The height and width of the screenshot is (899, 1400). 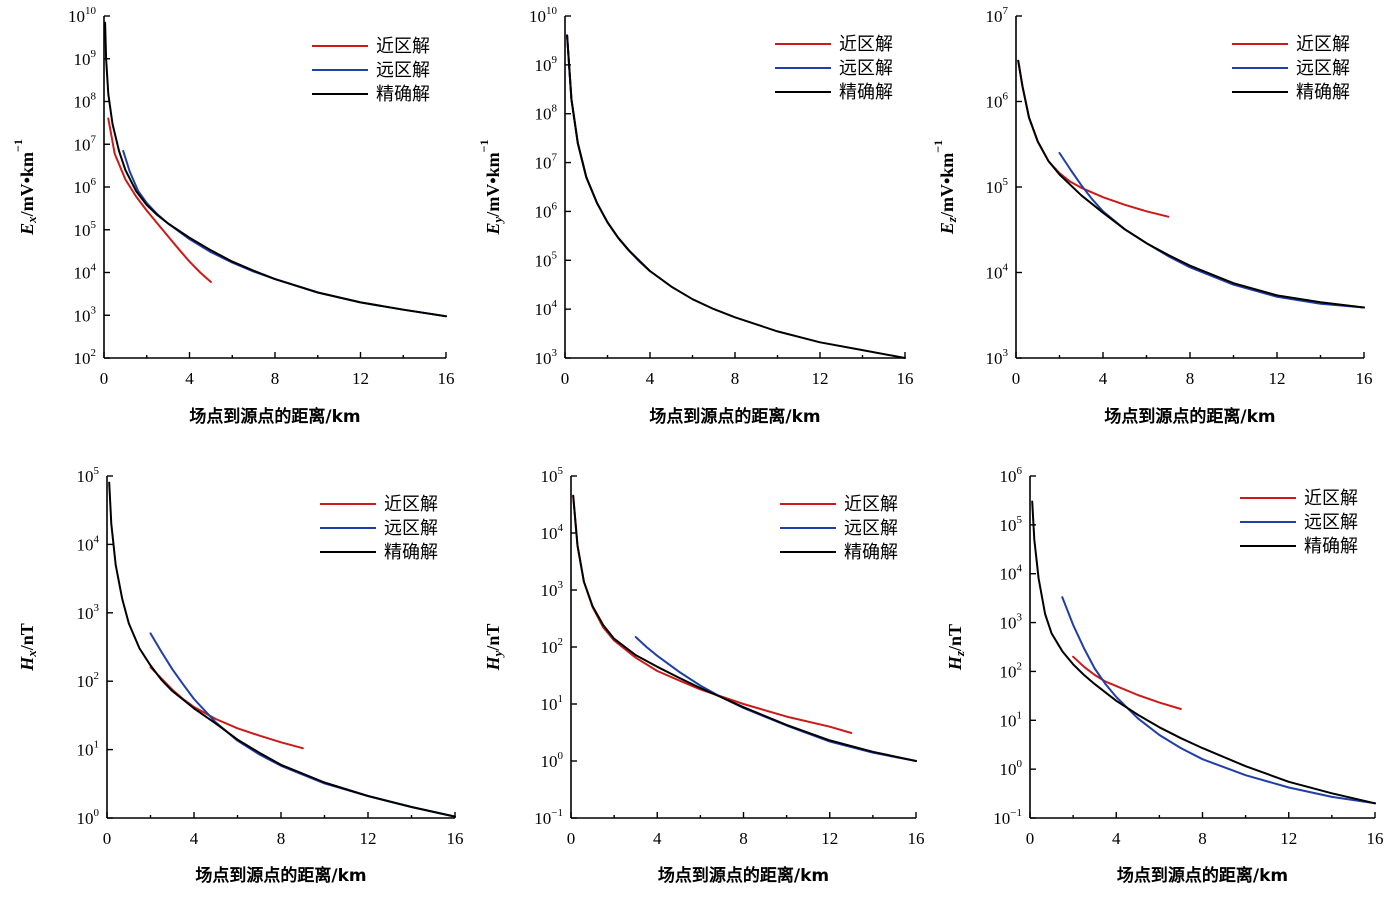 What do you see at coordinates (493, 184) in the screenshot?
I see `y-label-unit: /mV•km` at bounding box center [493, 184].